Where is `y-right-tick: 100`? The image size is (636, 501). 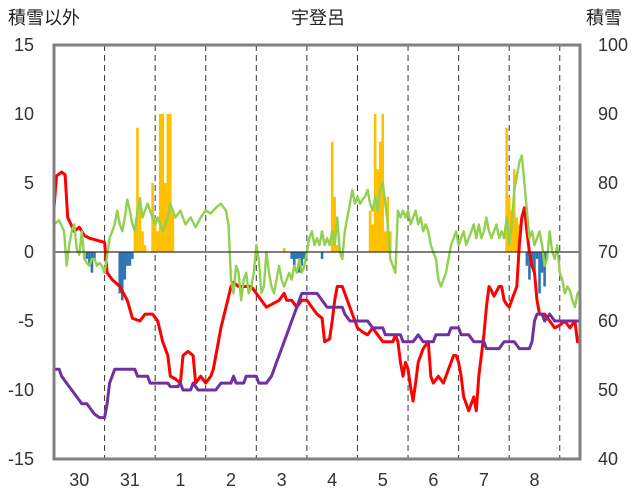
y-right-tick: 100 is located at coordinates (613, 45).